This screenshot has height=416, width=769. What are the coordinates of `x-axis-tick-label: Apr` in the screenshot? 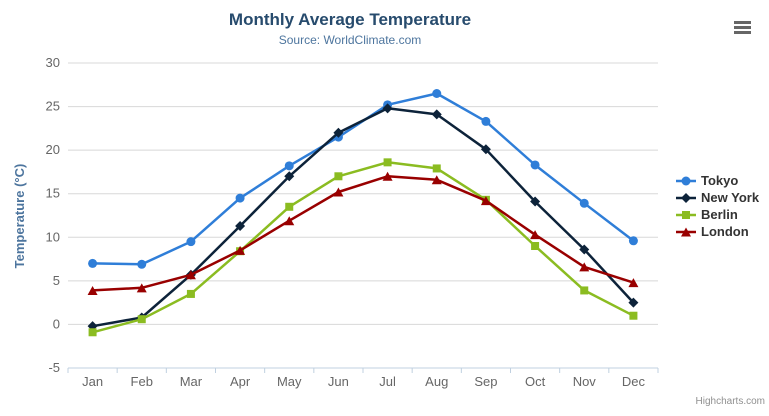 It's located at (240, 381).